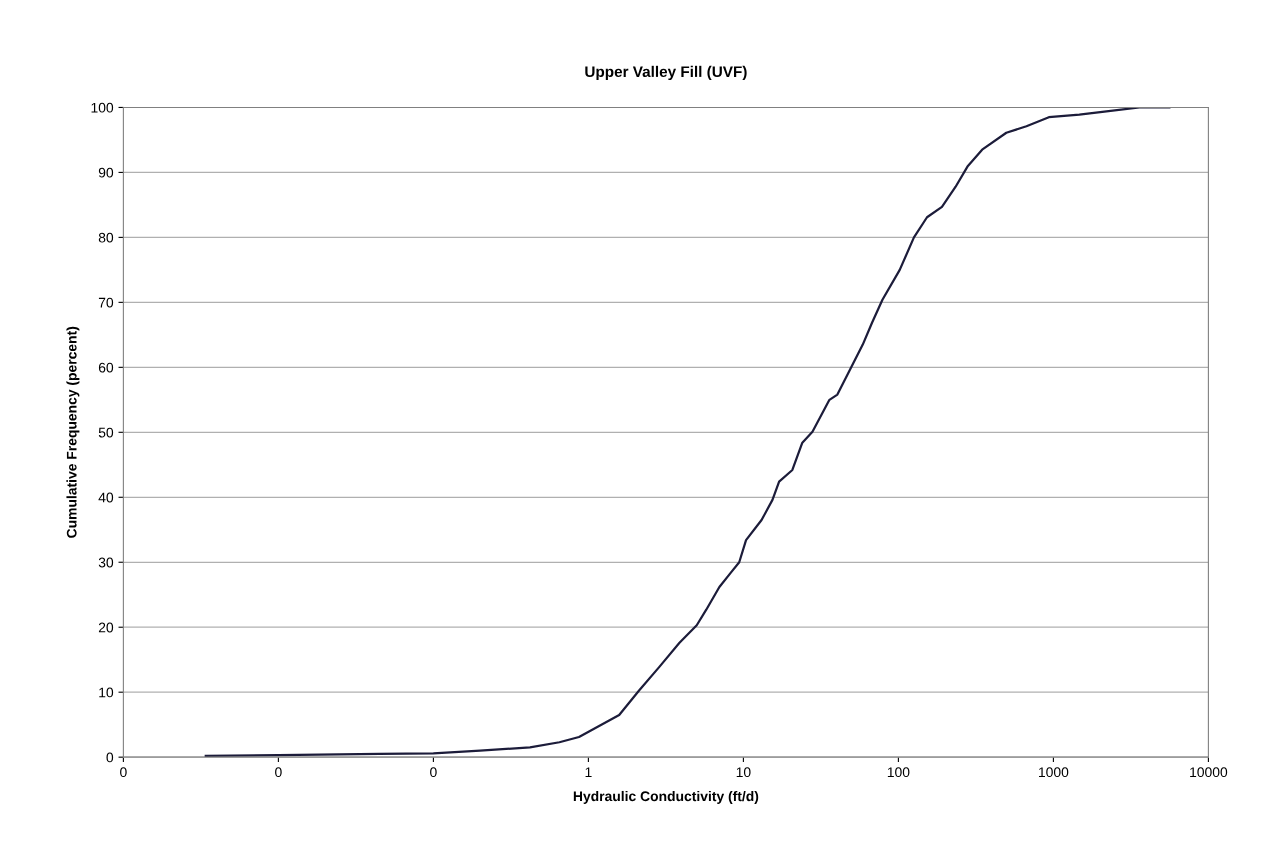 The width and height of the screenshot is (1272, 846). Describe the element at coordinates (106, 237) in the screenshot. I see `y-tick-label: 80` at that location.